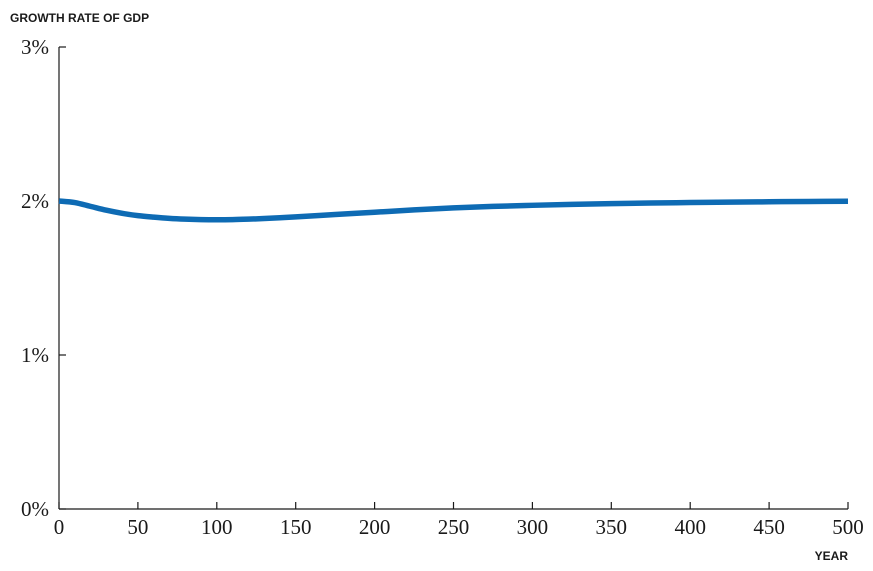 The height and width of the screenshot is (571, 873). What do you see at coordinates (769, 527) in the screenshot?
I see `x-tick-label: 450` at bounding box center [769, 527].